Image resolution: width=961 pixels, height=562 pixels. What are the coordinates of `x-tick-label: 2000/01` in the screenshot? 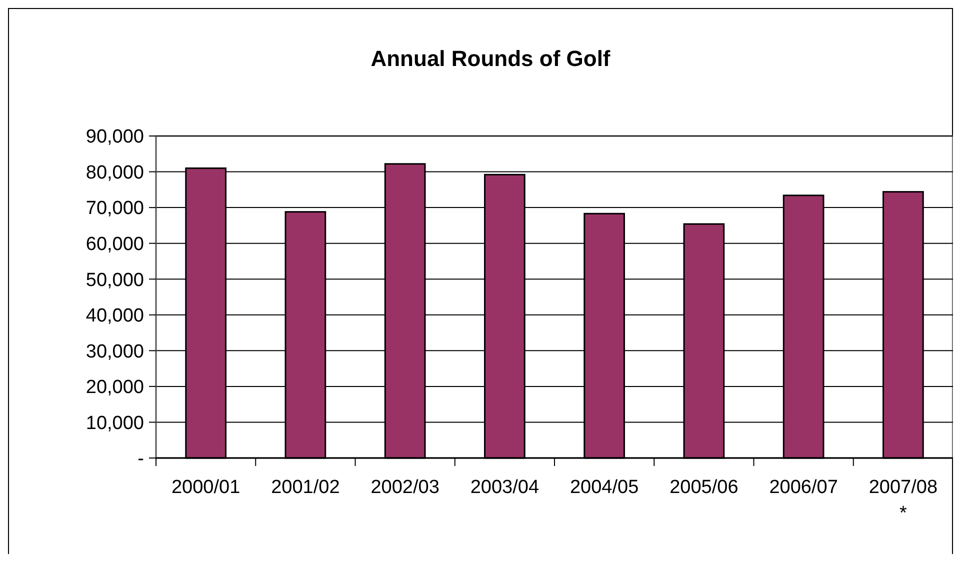 It's located at (205, 487).